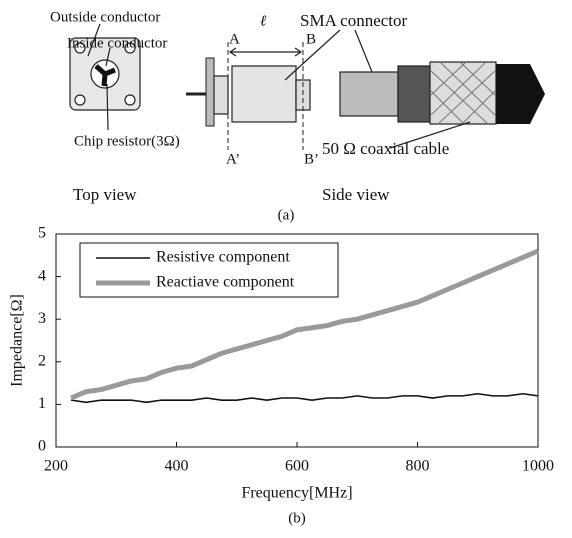 This screenshot has height=538, width=572. What do you see at coordinates (17, 340) in the screenshot?
I see `y-axis-label: Impedance[Ω]` at bounding box center [17, 340].